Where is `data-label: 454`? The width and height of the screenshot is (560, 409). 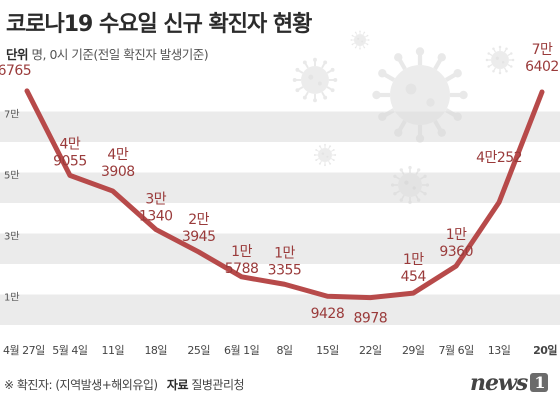 data-label: 454 is located at coordinates (414, 277).